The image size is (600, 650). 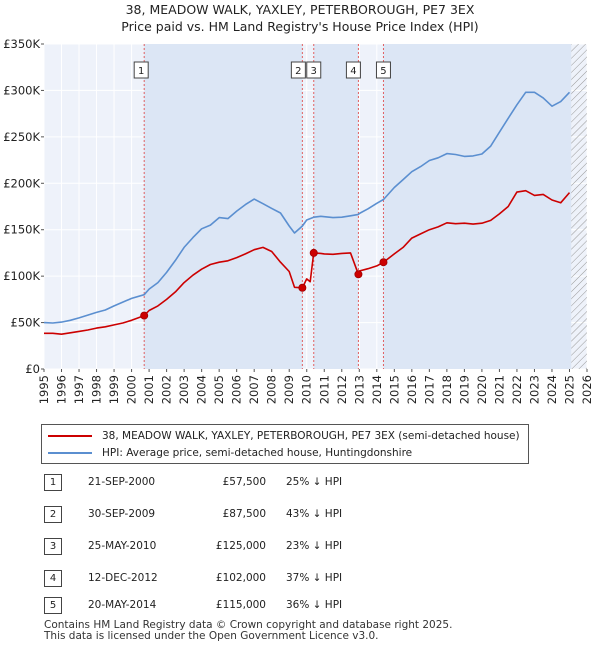 I want to click on x-tick-label: 2017, so click(x=429, y=389).